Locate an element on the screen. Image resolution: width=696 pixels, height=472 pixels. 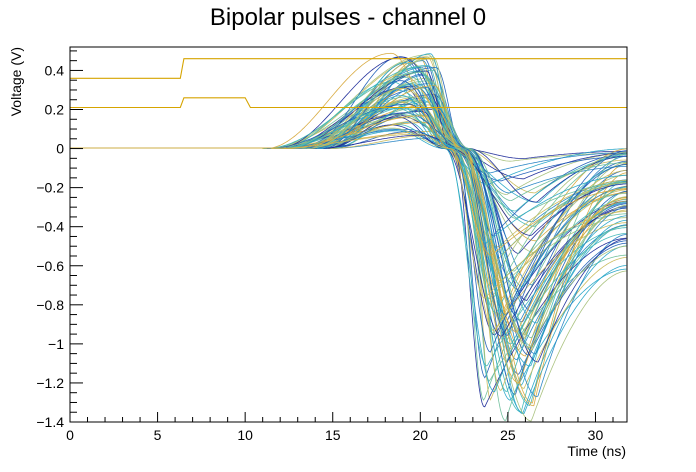
x-tick-label: 10 is located at coordinates (245, 435).